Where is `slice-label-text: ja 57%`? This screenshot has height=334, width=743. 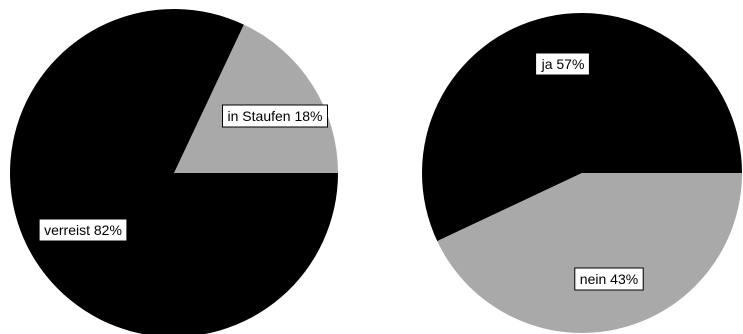
slice-label-text: ja 57% is located at coordinates (563, 64).